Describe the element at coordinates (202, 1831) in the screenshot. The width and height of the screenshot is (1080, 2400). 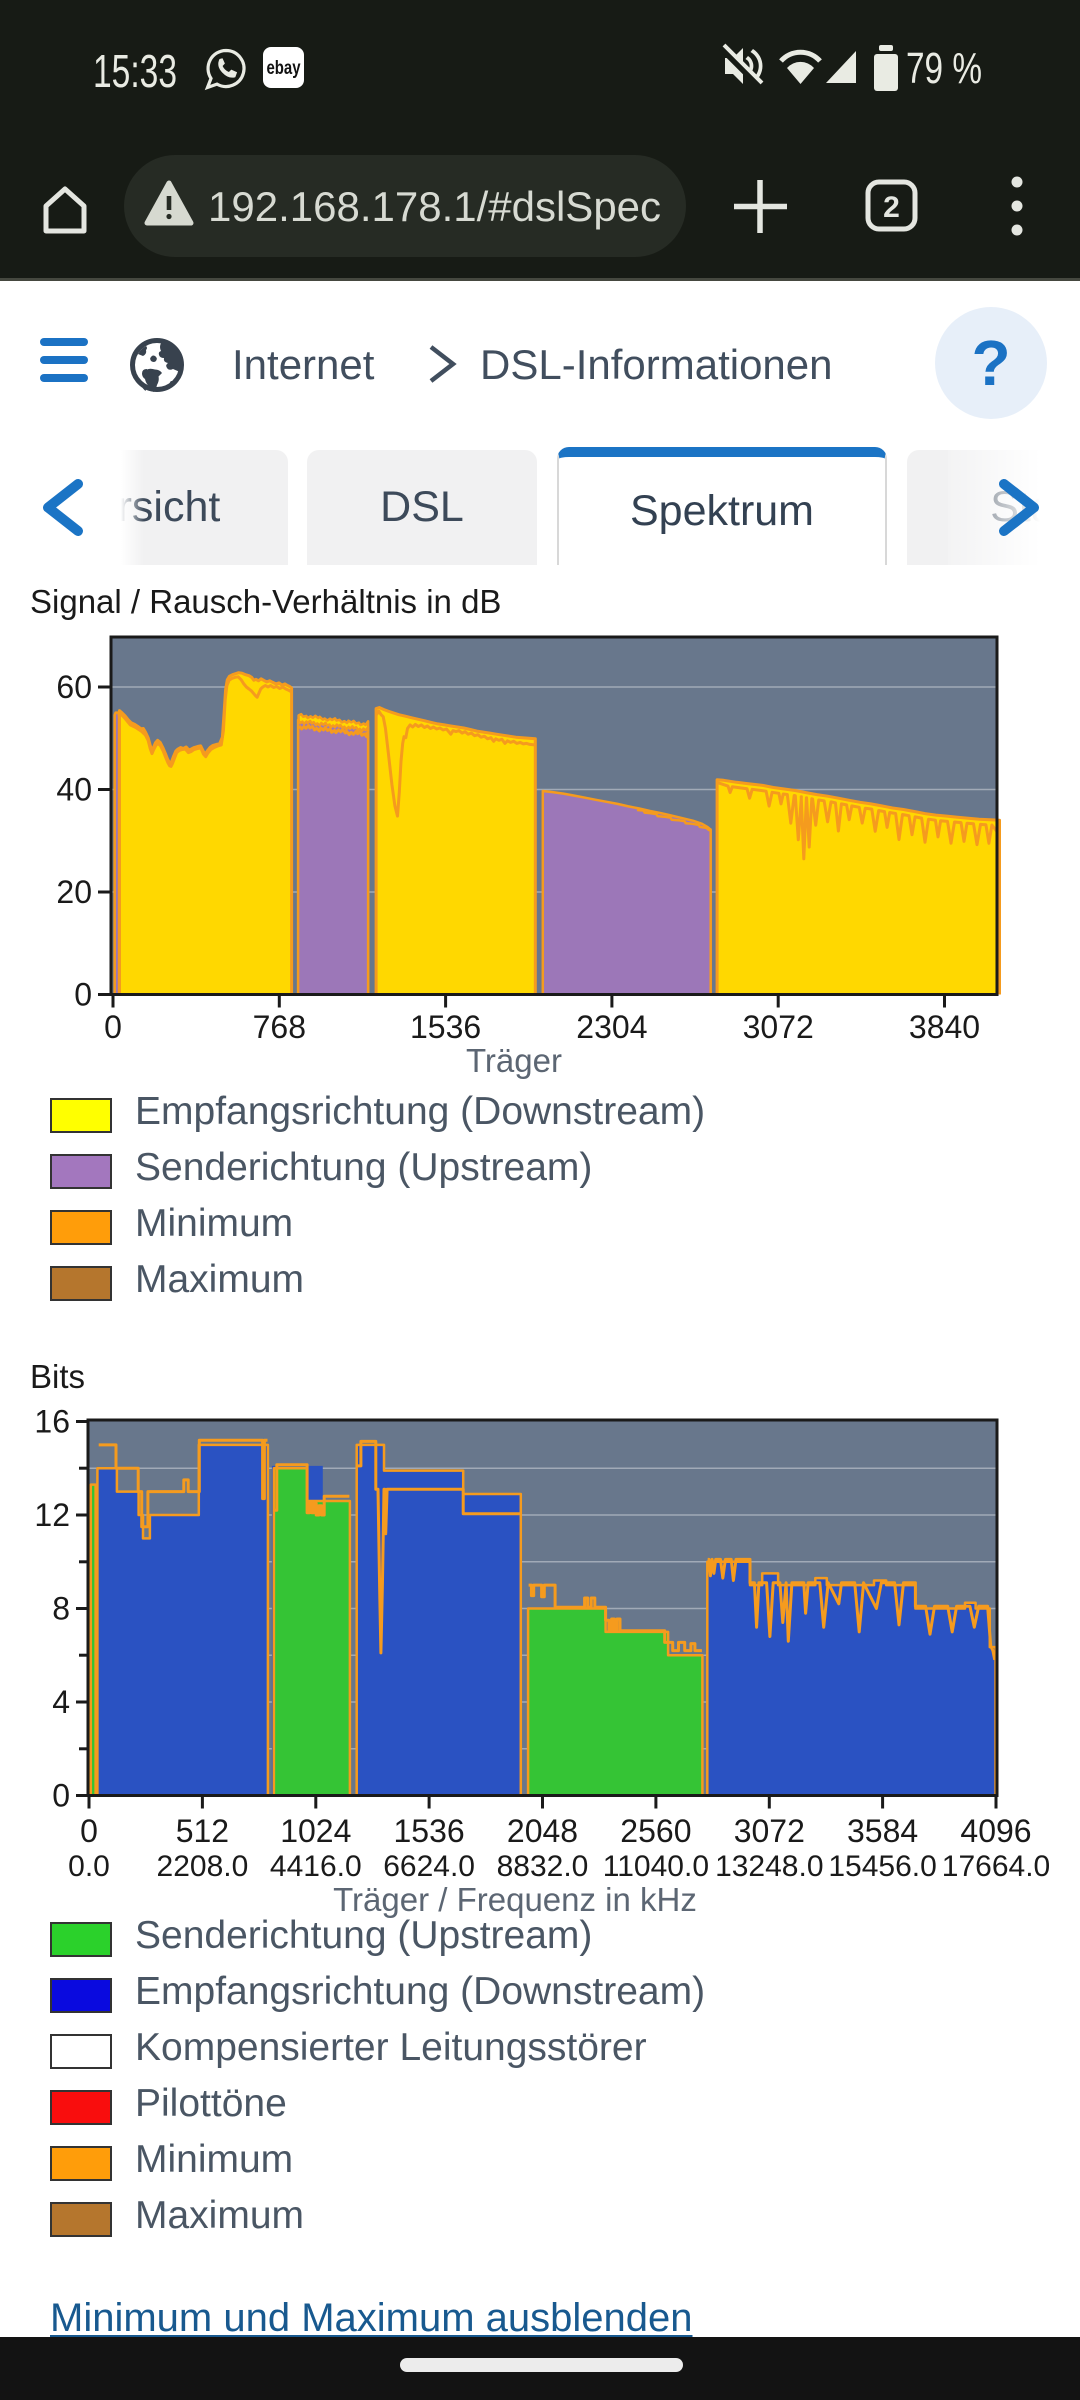
I see `svg-text: 512` at that location.